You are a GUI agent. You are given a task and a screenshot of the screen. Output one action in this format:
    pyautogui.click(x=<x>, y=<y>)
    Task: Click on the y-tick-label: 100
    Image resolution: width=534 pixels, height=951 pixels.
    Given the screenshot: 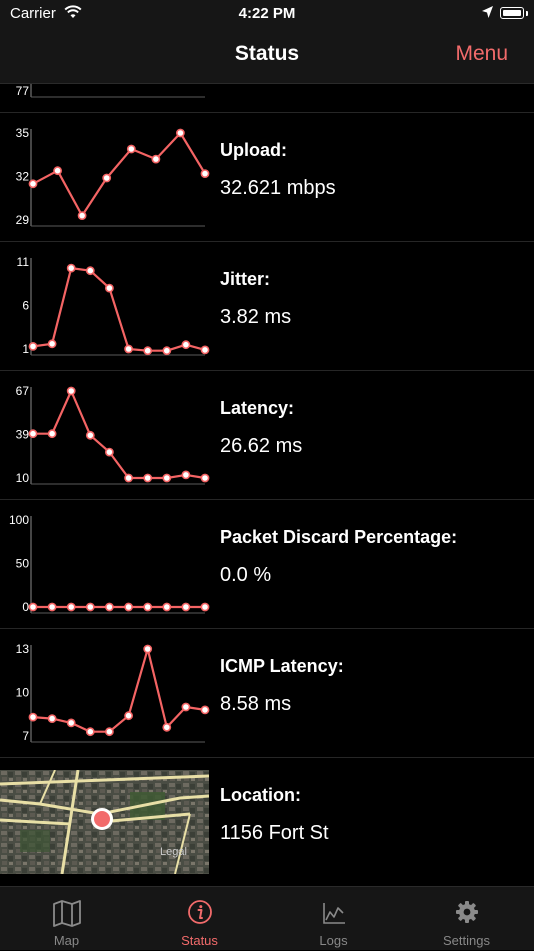 What is the action you would take?
    pyautogui.click(x=19, y=520)
    